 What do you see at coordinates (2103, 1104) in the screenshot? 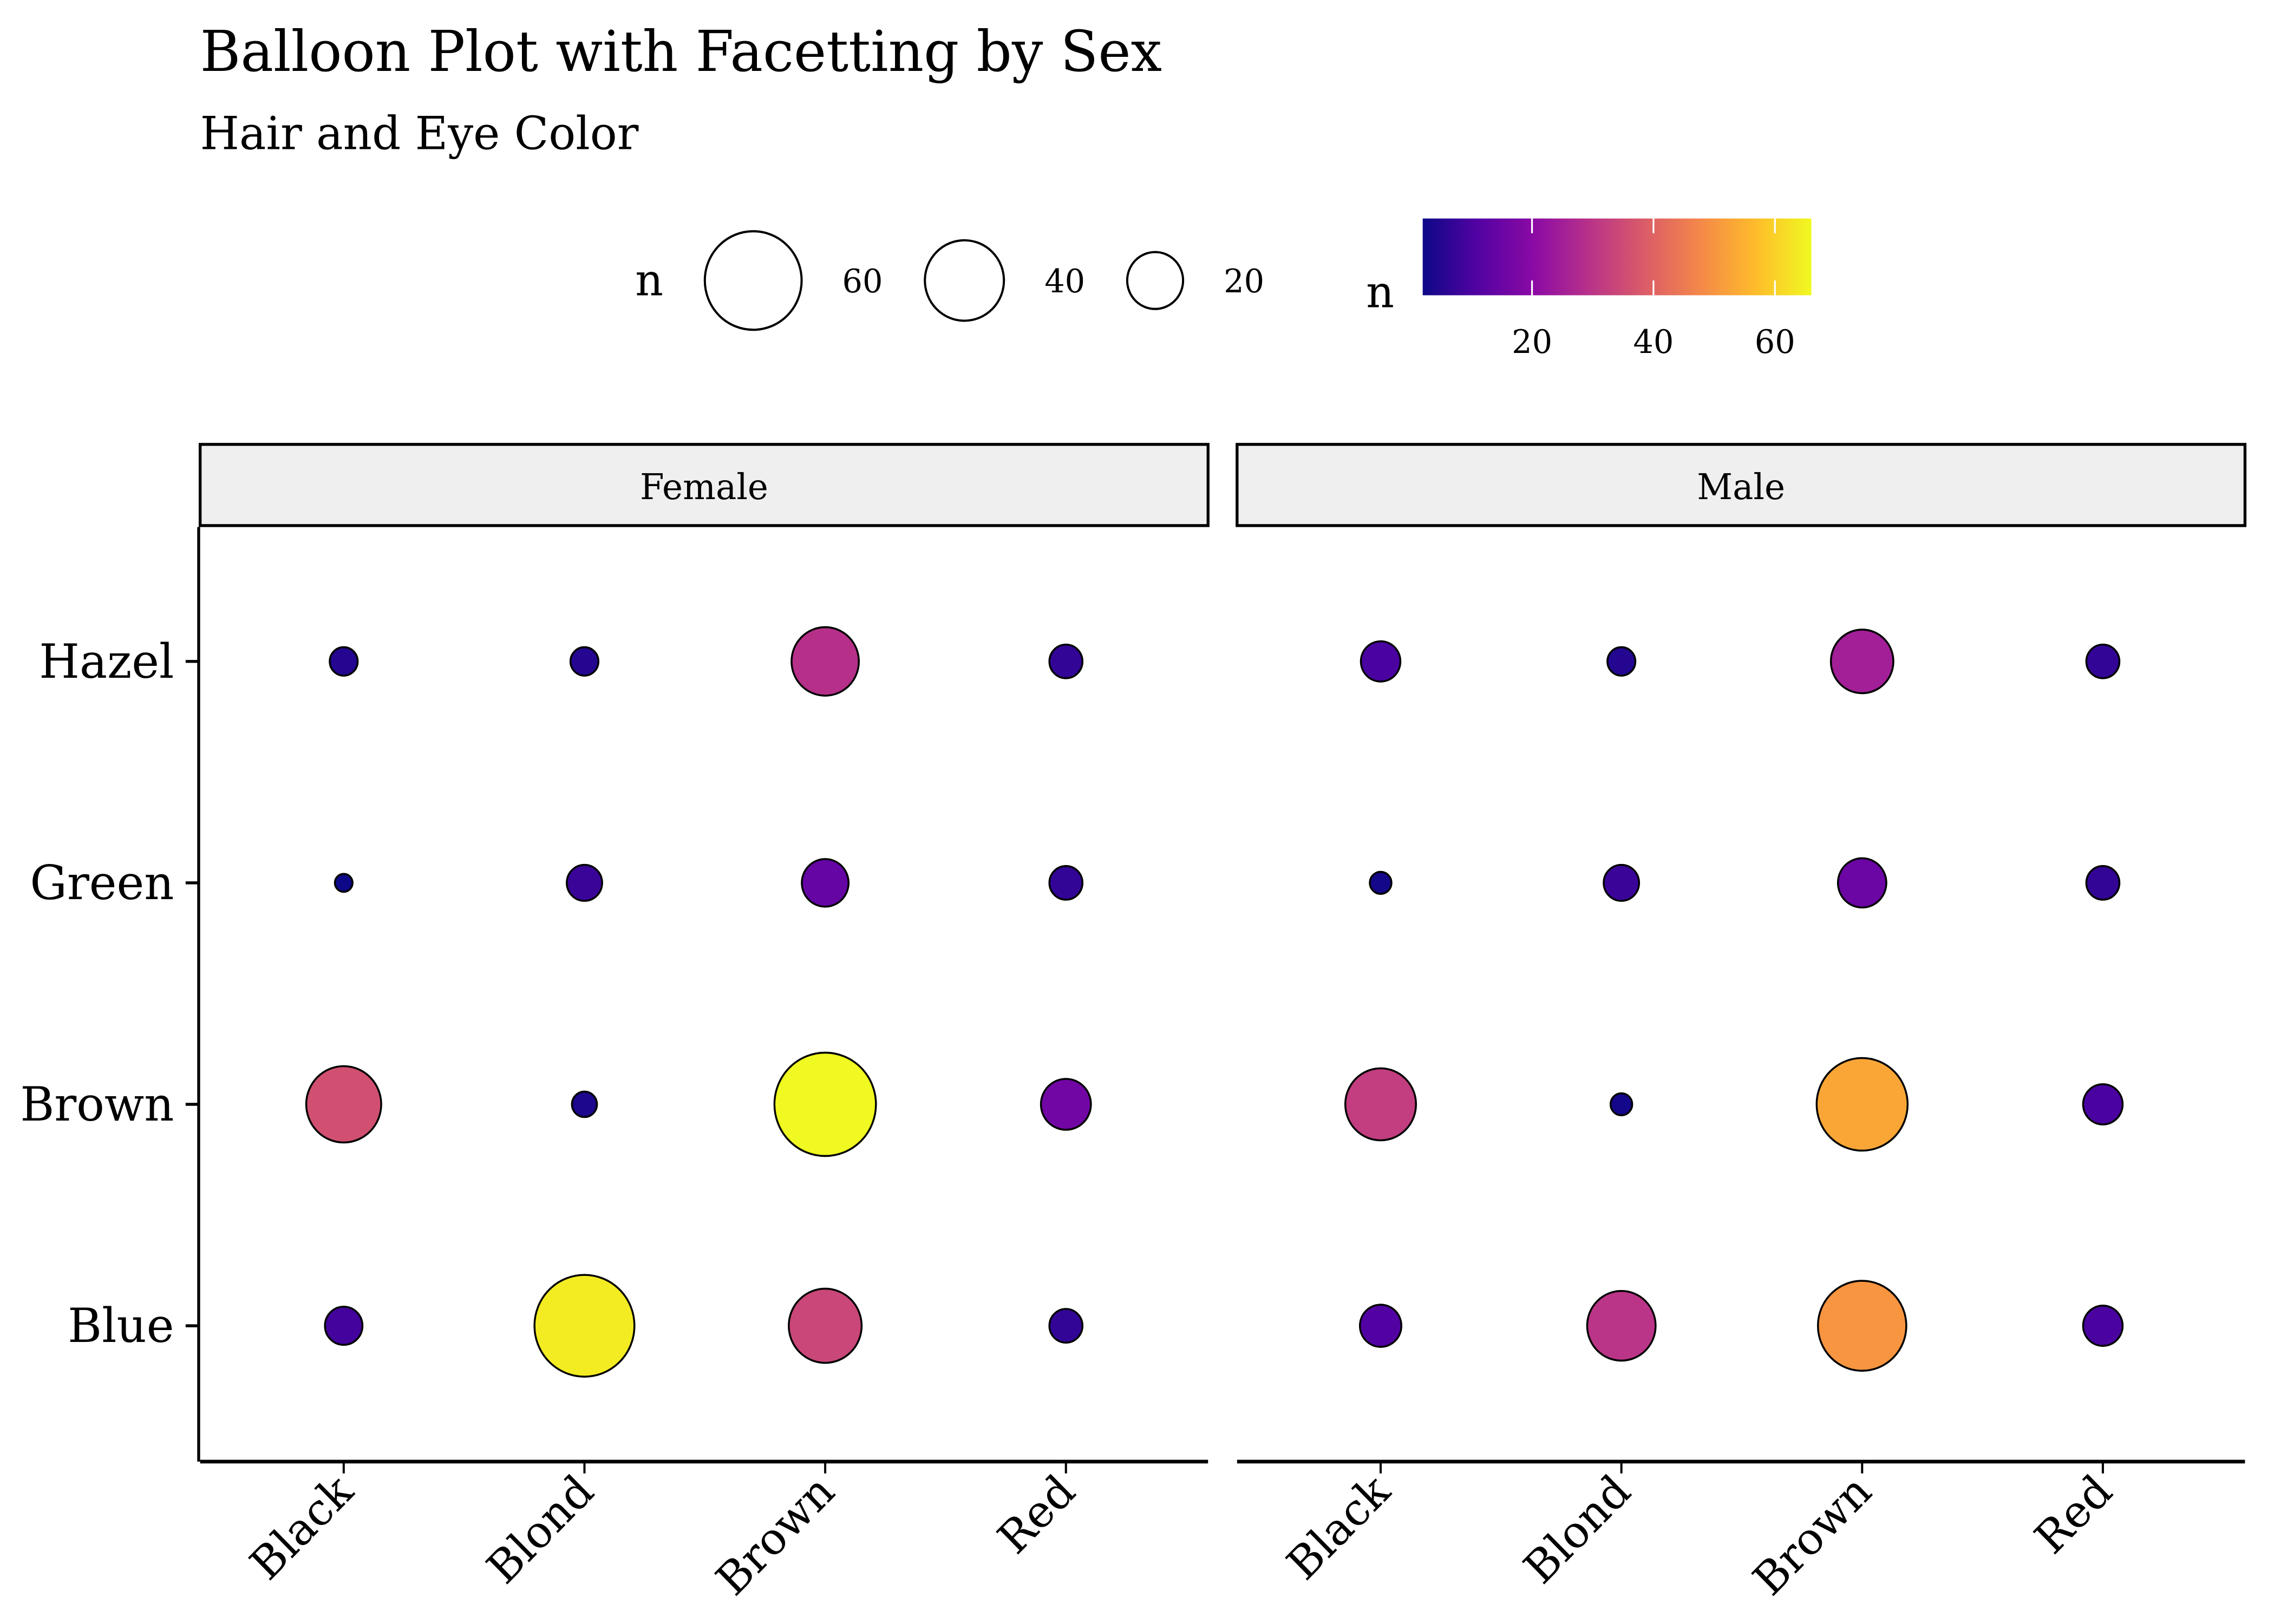
I see `balloon-male-red-brown` at bounding box center [2103, 1104].